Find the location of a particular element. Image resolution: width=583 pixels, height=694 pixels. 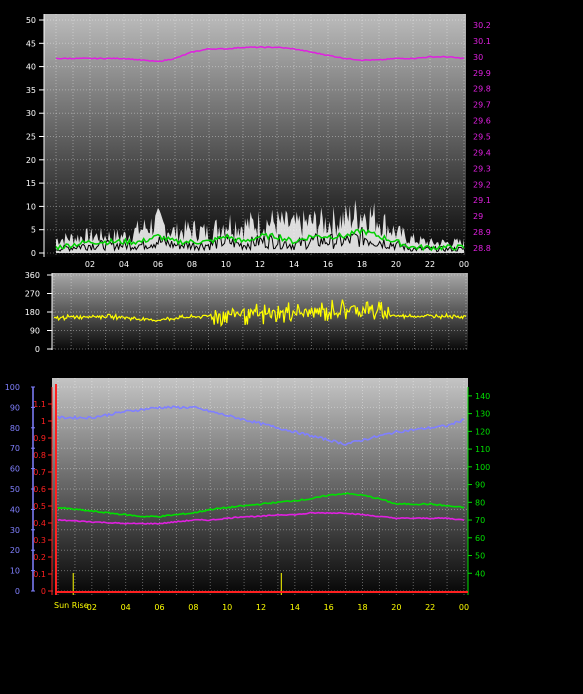

temperature-line is located at coordinates (261, 505).